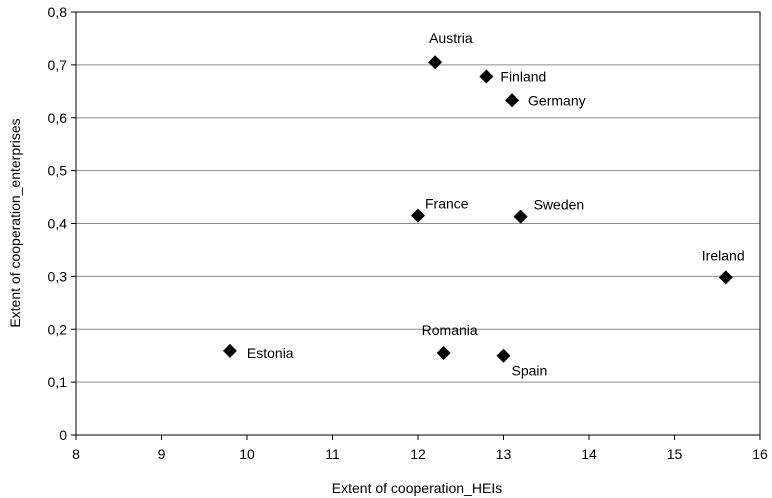 This screenshot has width=772, height=498. Describe the element at coordinates (270, 353) in the screenshot. I see `point-label: Estonia` at that location.